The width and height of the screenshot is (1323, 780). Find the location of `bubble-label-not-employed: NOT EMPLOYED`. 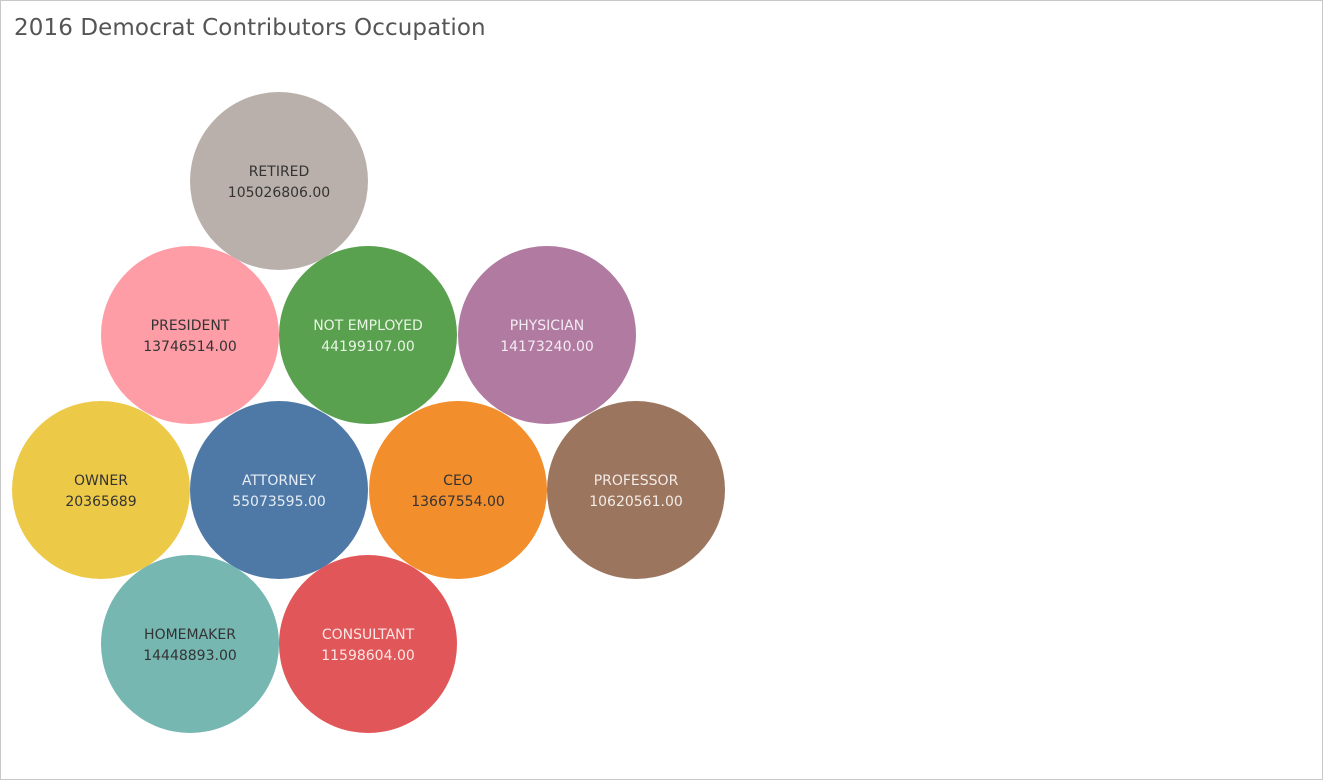

bubble-label-not-employed: NOT EMPLOYED is located at coordinates (368, 326).